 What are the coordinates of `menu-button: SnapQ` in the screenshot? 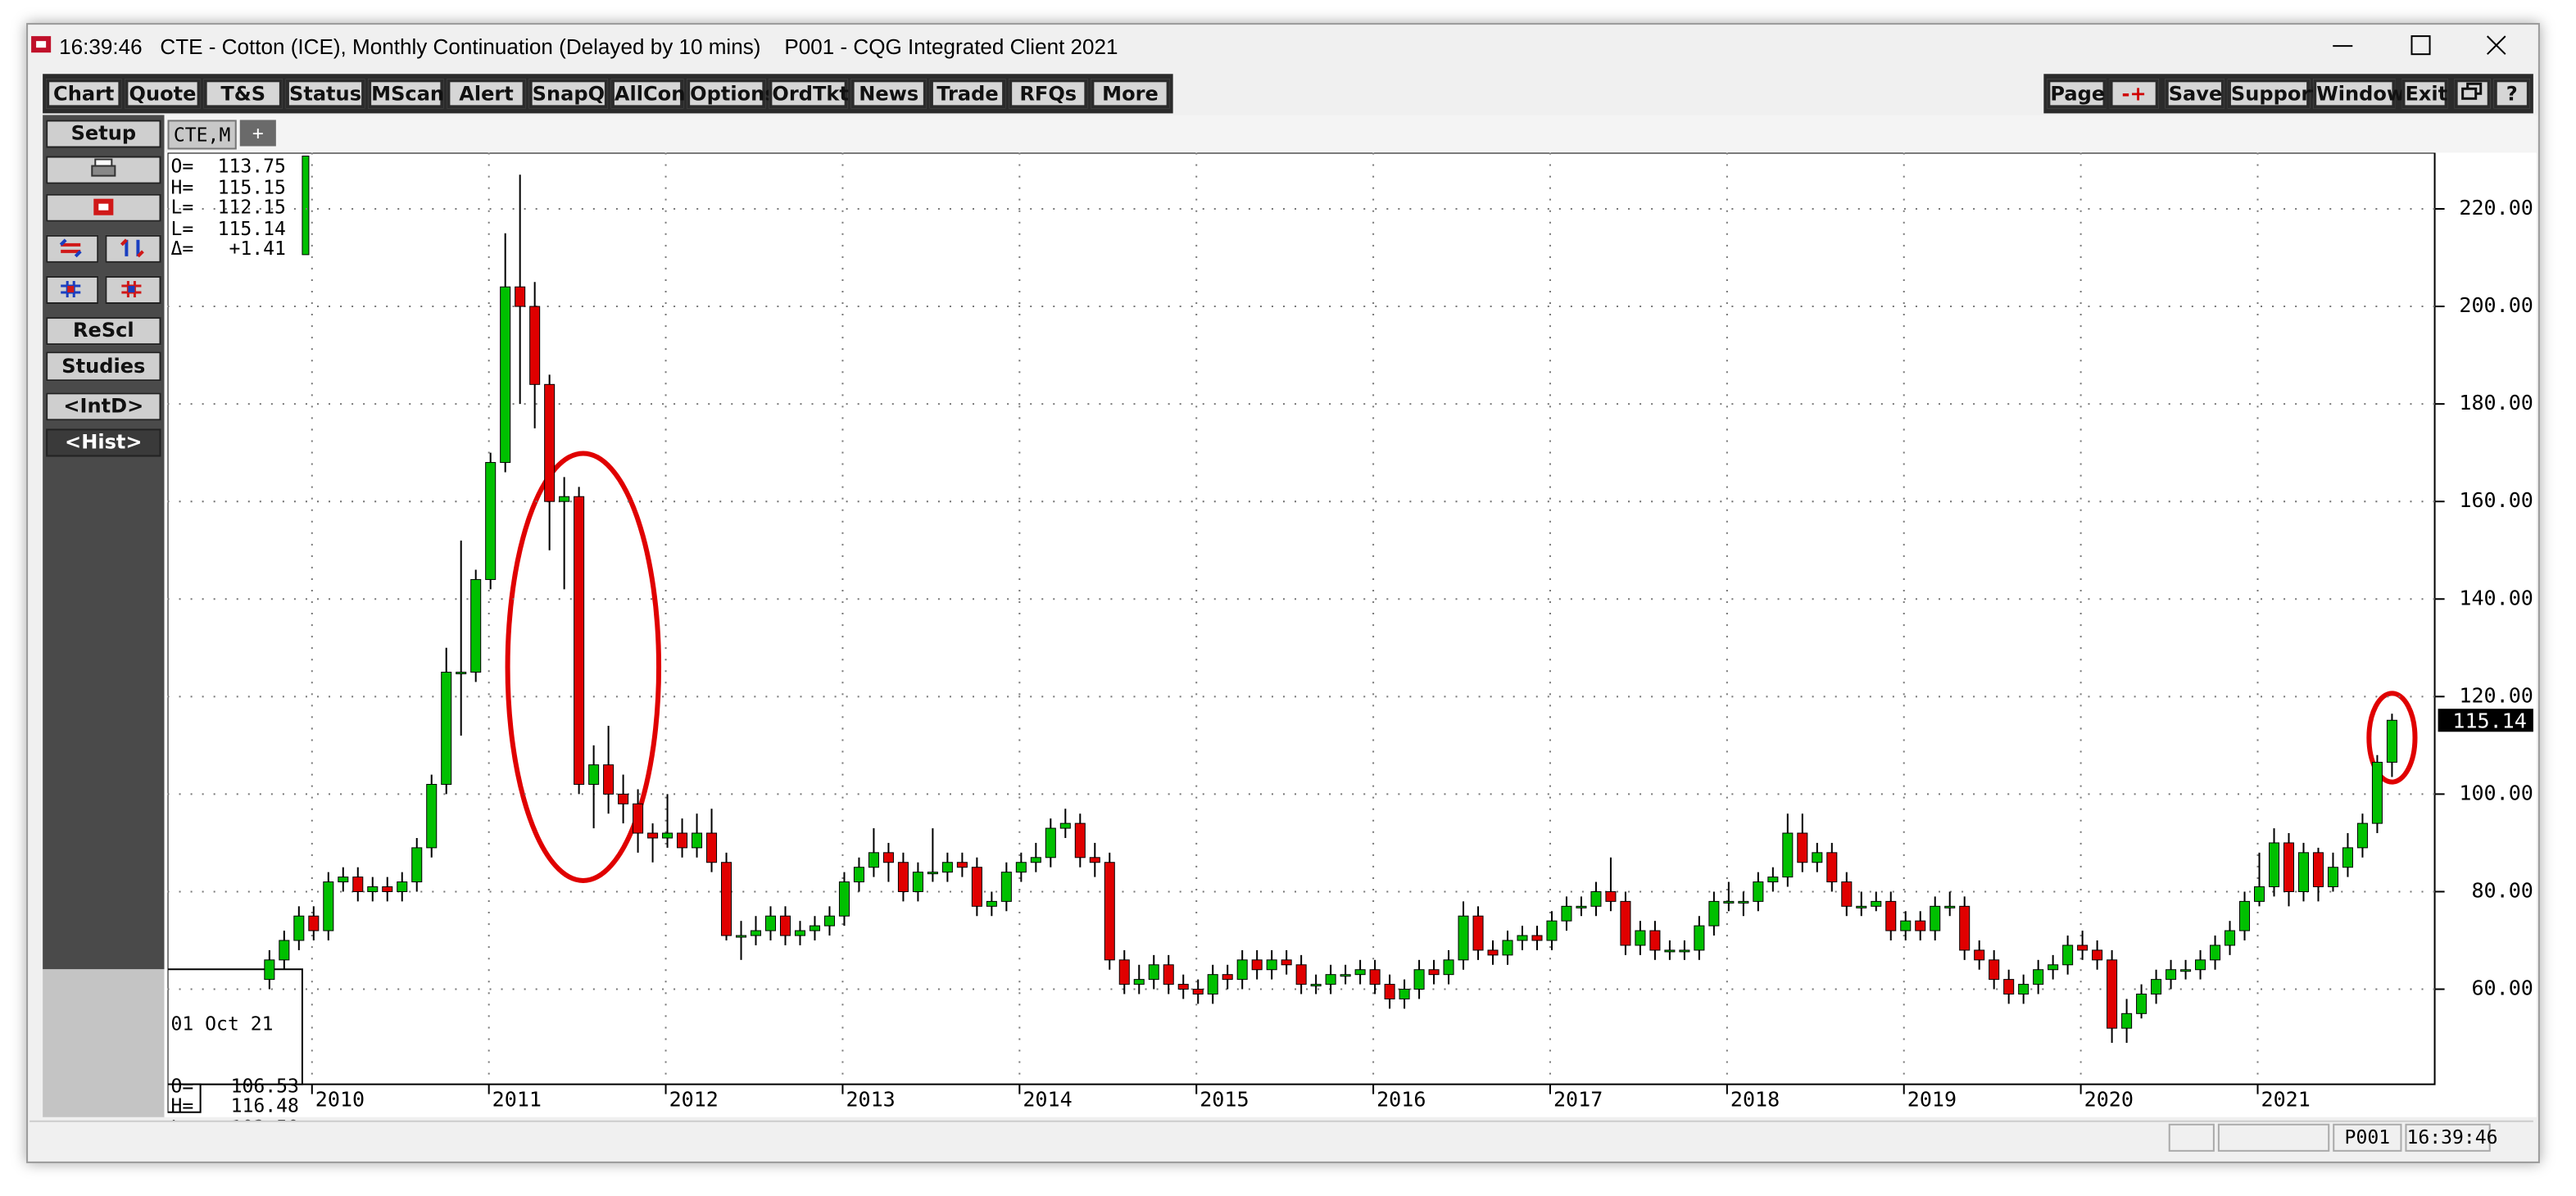 It's located at (568, 94).